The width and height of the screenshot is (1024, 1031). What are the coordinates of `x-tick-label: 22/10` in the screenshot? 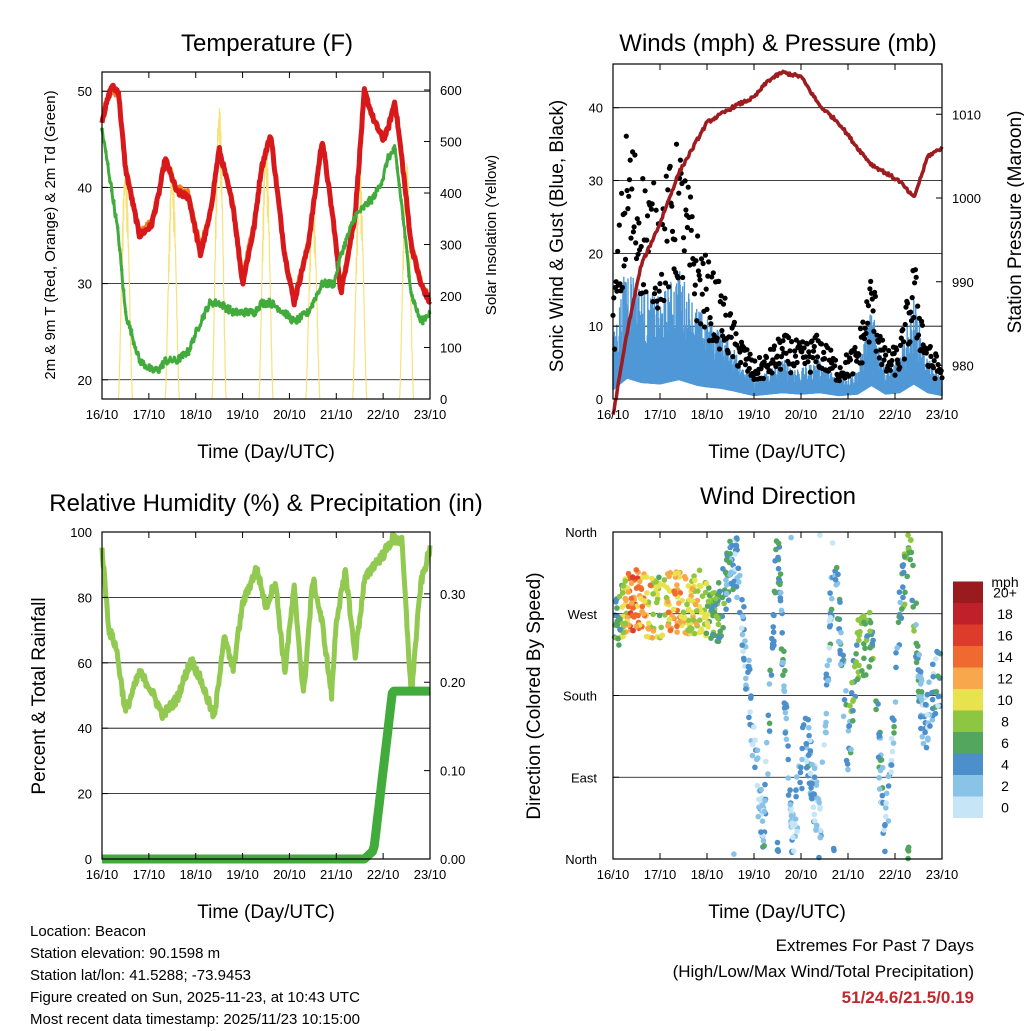 It's located at (383, 414).